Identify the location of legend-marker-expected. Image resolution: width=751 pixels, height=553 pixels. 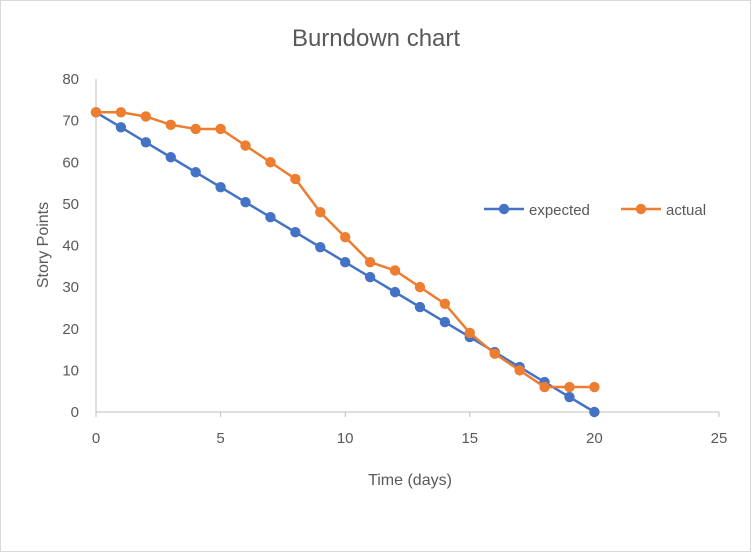
(504, 209).